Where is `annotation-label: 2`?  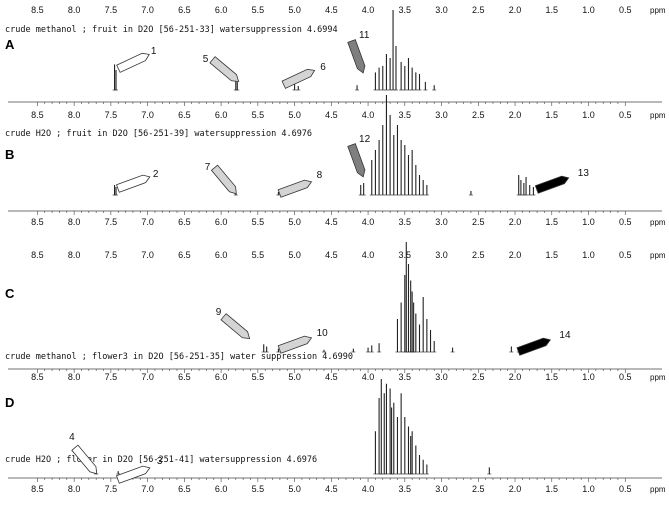 annotation-label: 2 is located at coordinates (156, 174).